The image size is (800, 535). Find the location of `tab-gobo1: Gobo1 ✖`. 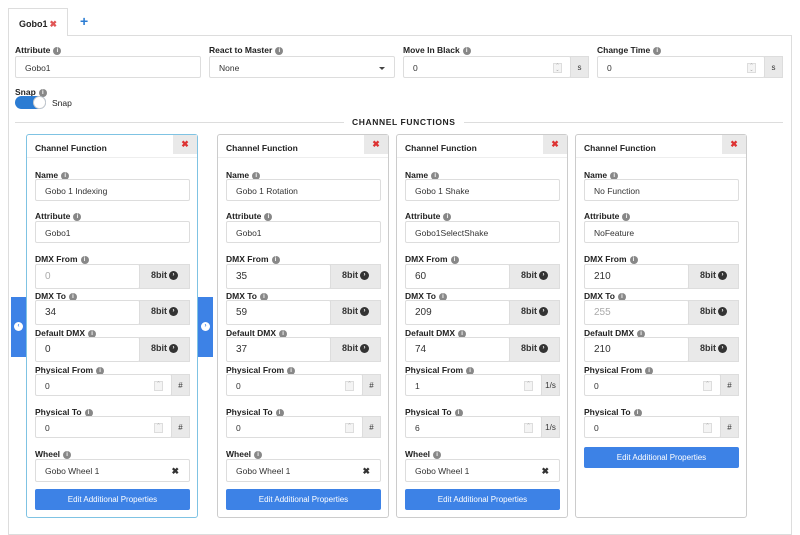

tab-gobo1: Gobo1 ✖ is located at coordinates (38, 22).